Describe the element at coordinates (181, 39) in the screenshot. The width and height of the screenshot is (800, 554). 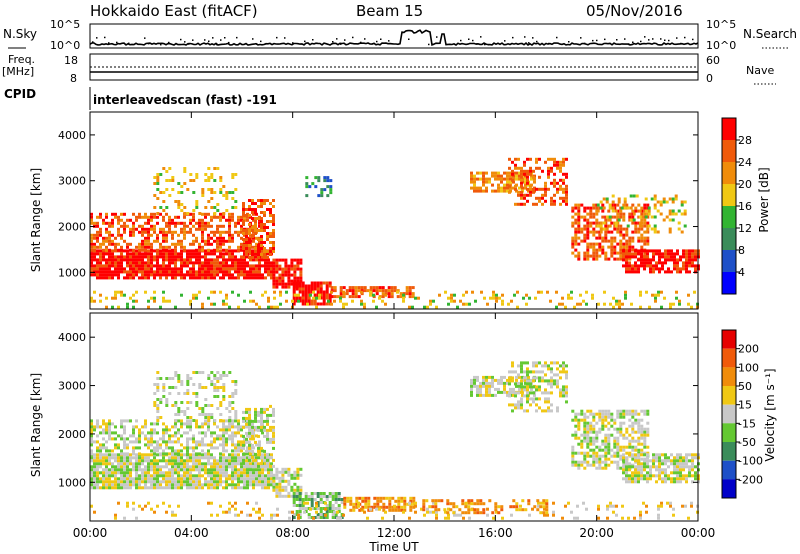
I see `noise-dot` at that location.